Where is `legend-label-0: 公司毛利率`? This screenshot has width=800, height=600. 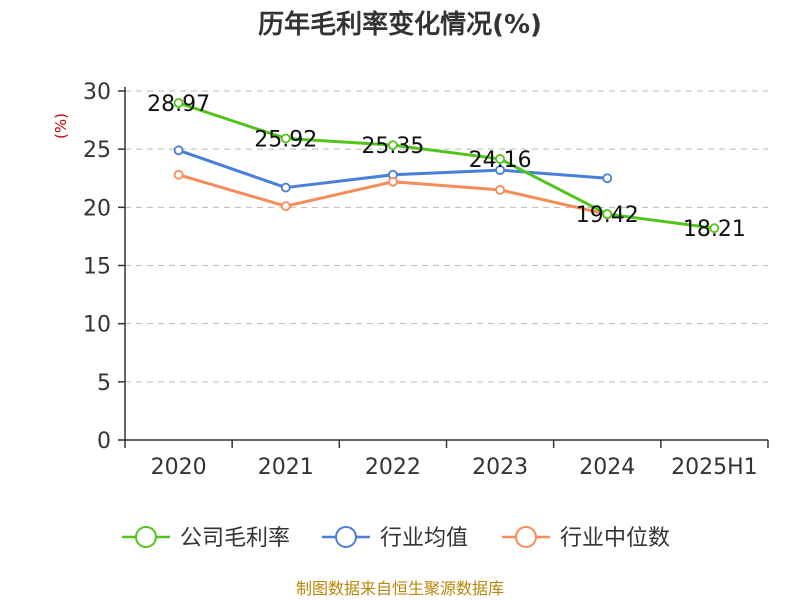
legend-label-0: 公司毛利率 is located at coordinates (235, 538).